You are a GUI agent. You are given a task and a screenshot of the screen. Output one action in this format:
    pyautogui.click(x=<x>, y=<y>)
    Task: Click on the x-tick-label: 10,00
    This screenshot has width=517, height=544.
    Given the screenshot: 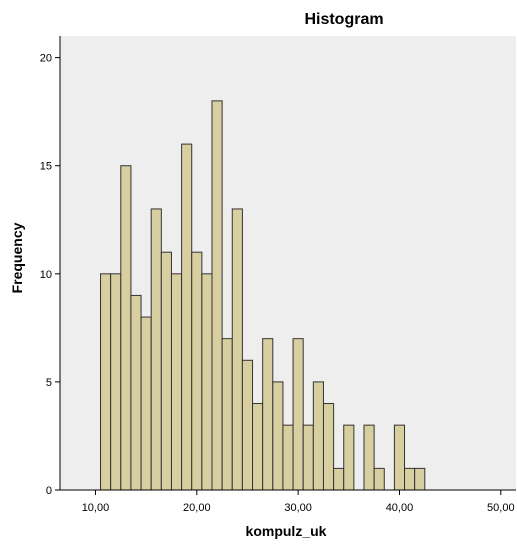 What is the action you would take?
    pyautogui.click(x=96, y=508)
    